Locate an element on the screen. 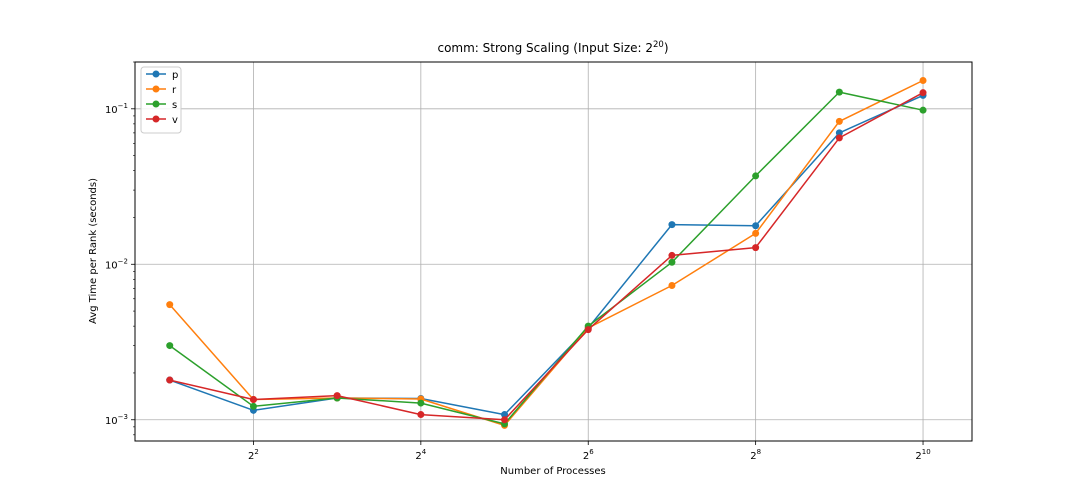 The height and width of the screenshot is (504, 1080). x-tick-label: 210 is located at coordinates (922, 455).